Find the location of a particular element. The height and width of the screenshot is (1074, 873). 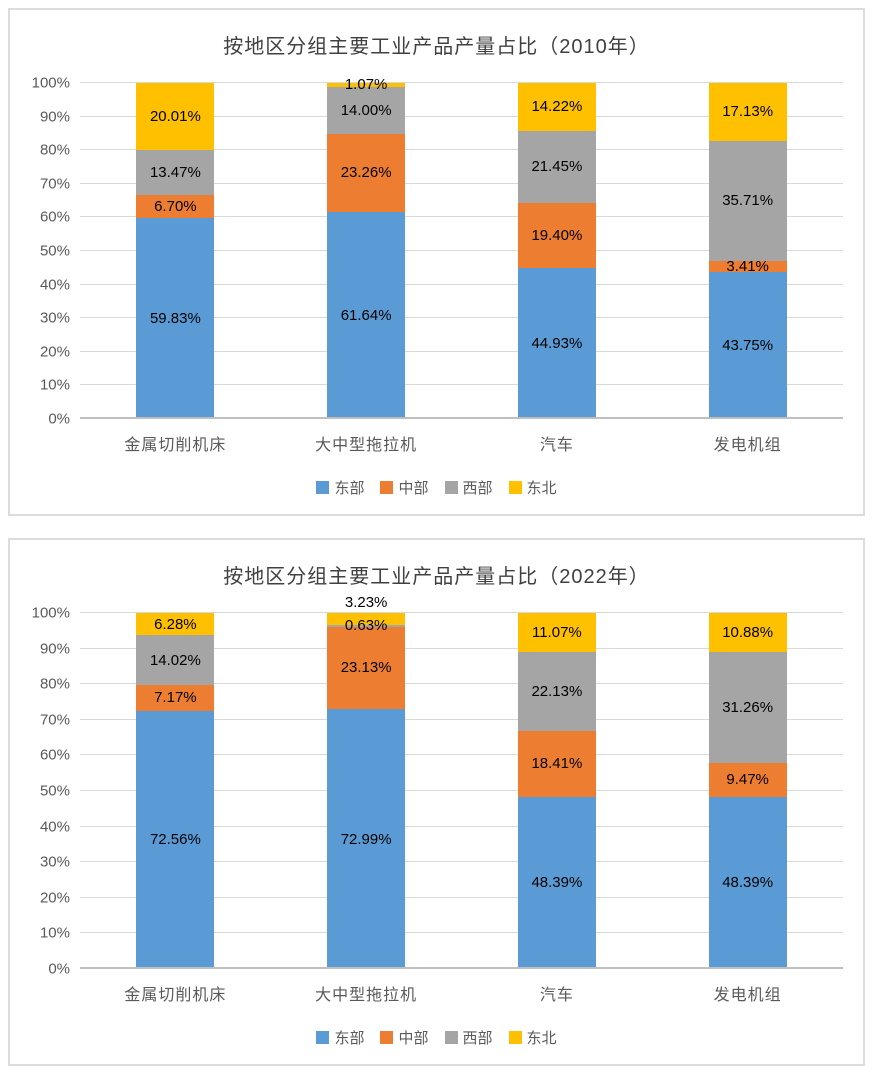

data-label: 9.47% is located at coordinates (747, 780).